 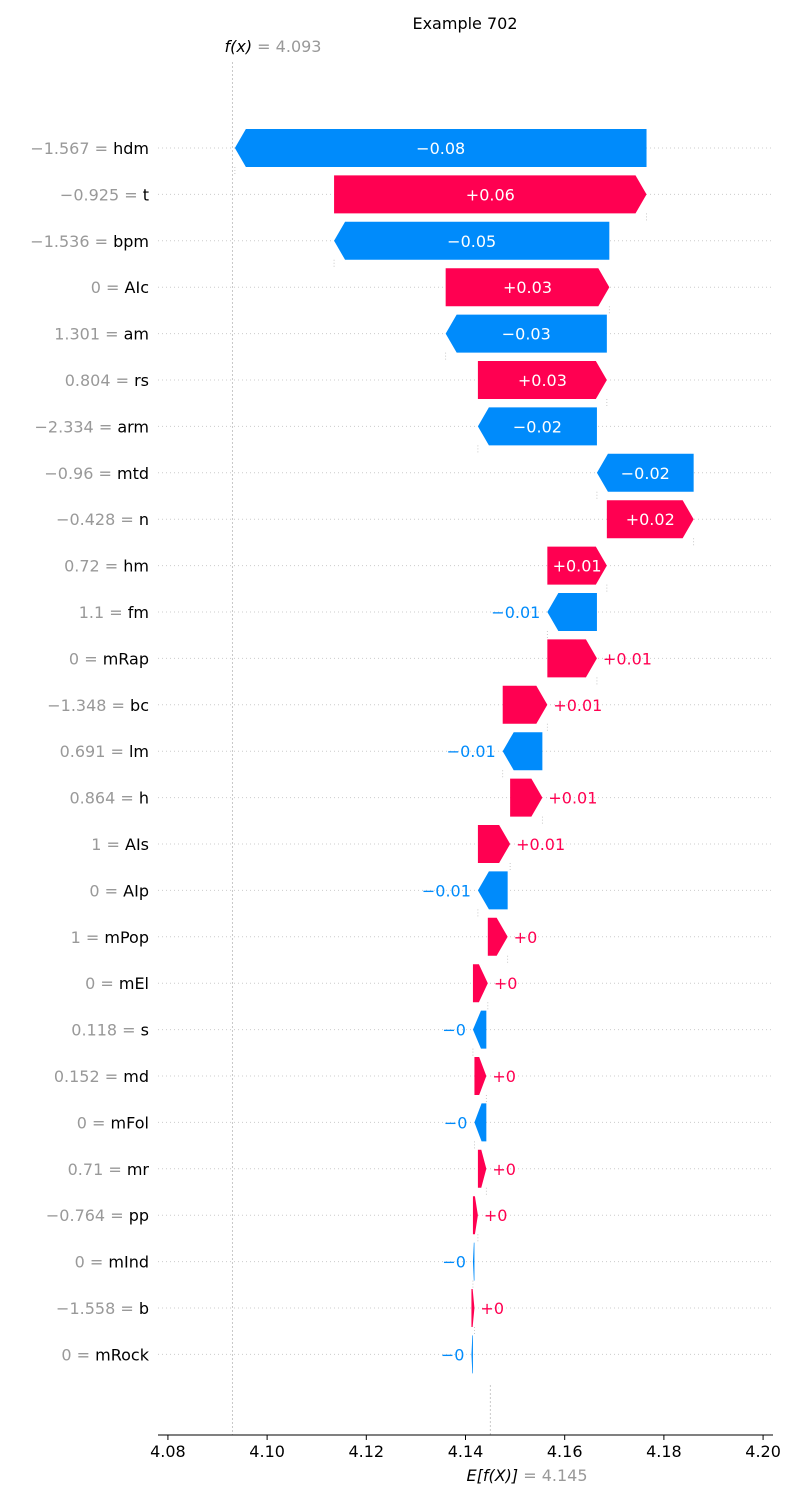 What do you see at coordinates (137, 287) in the screenshot?
I see `feature-name: AIc` at bounding box center [137, 287].